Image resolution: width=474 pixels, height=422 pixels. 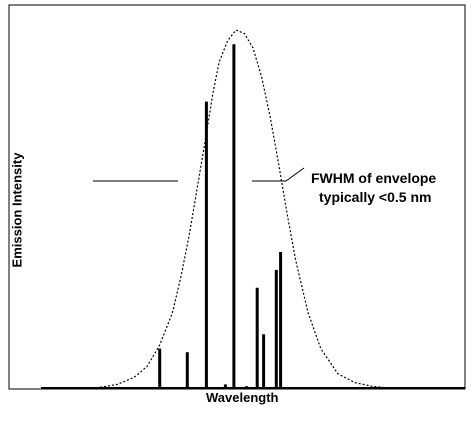 I want to click on fwhm-leader-right, so click(x=278, y=174).